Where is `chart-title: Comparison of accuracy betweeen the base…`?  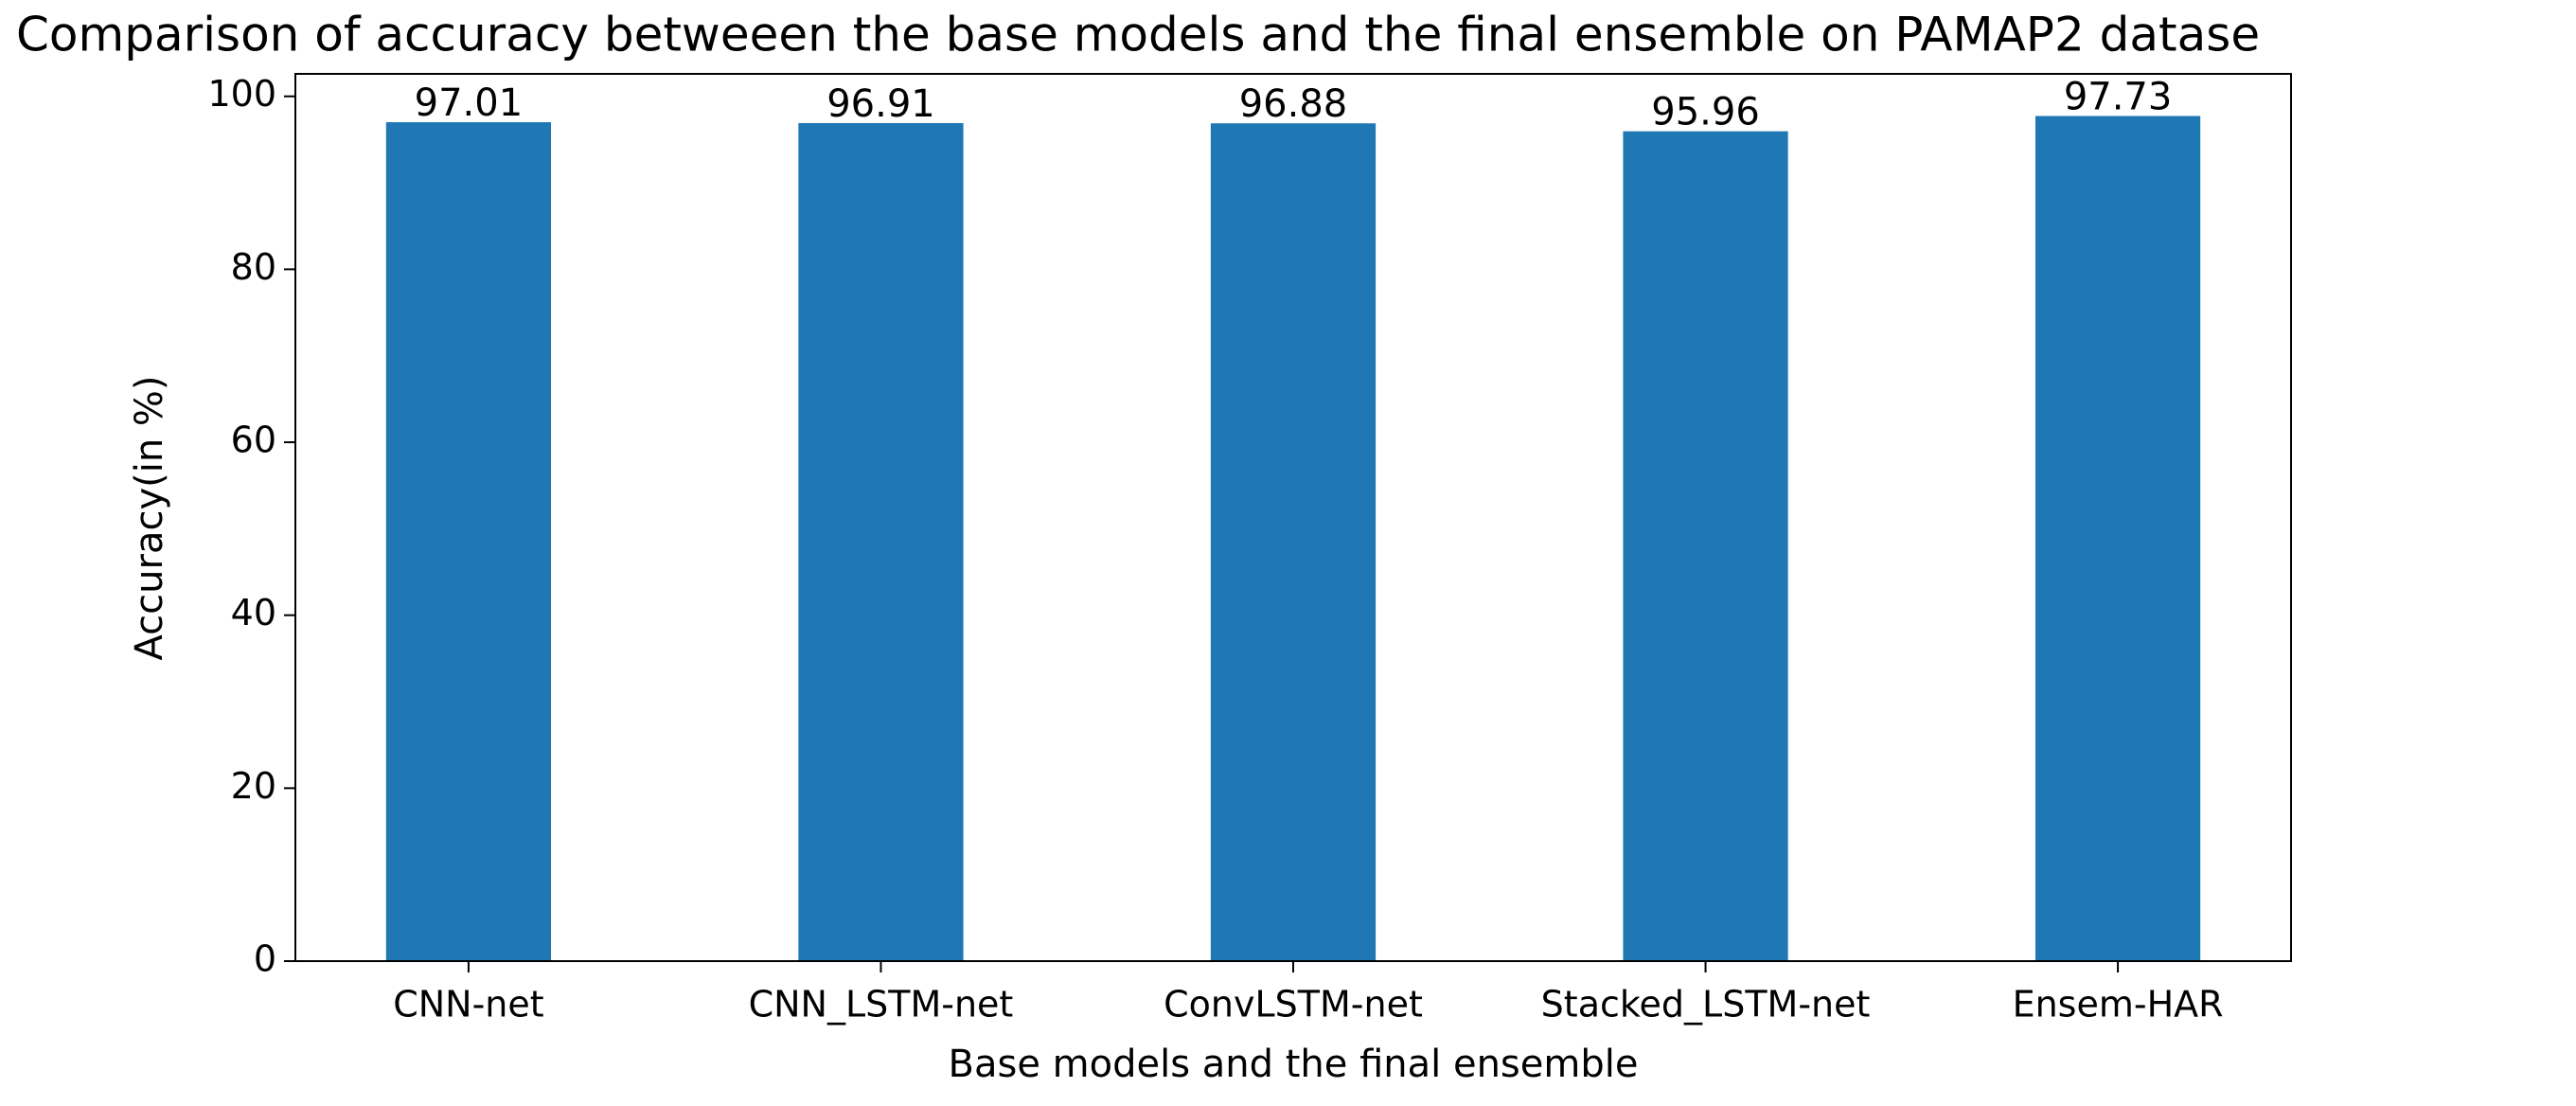
chart-title: Comparison of accuracy betweeen the base… is located at coordinates (1138, 35).